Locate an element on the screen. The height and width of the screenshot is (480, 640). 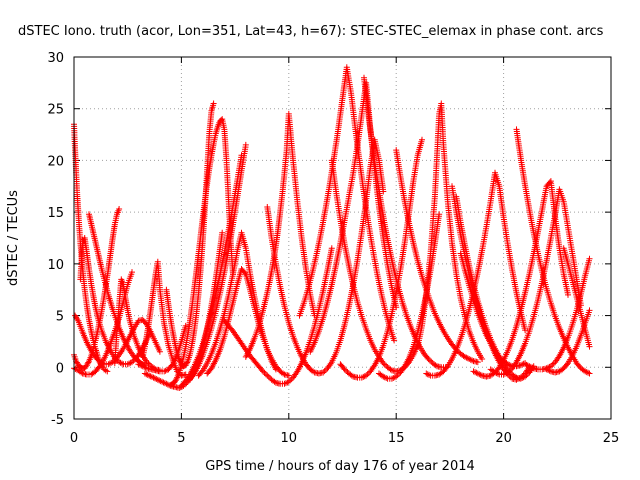
y-tick-label: 25 is located at coordinates (55, 110).